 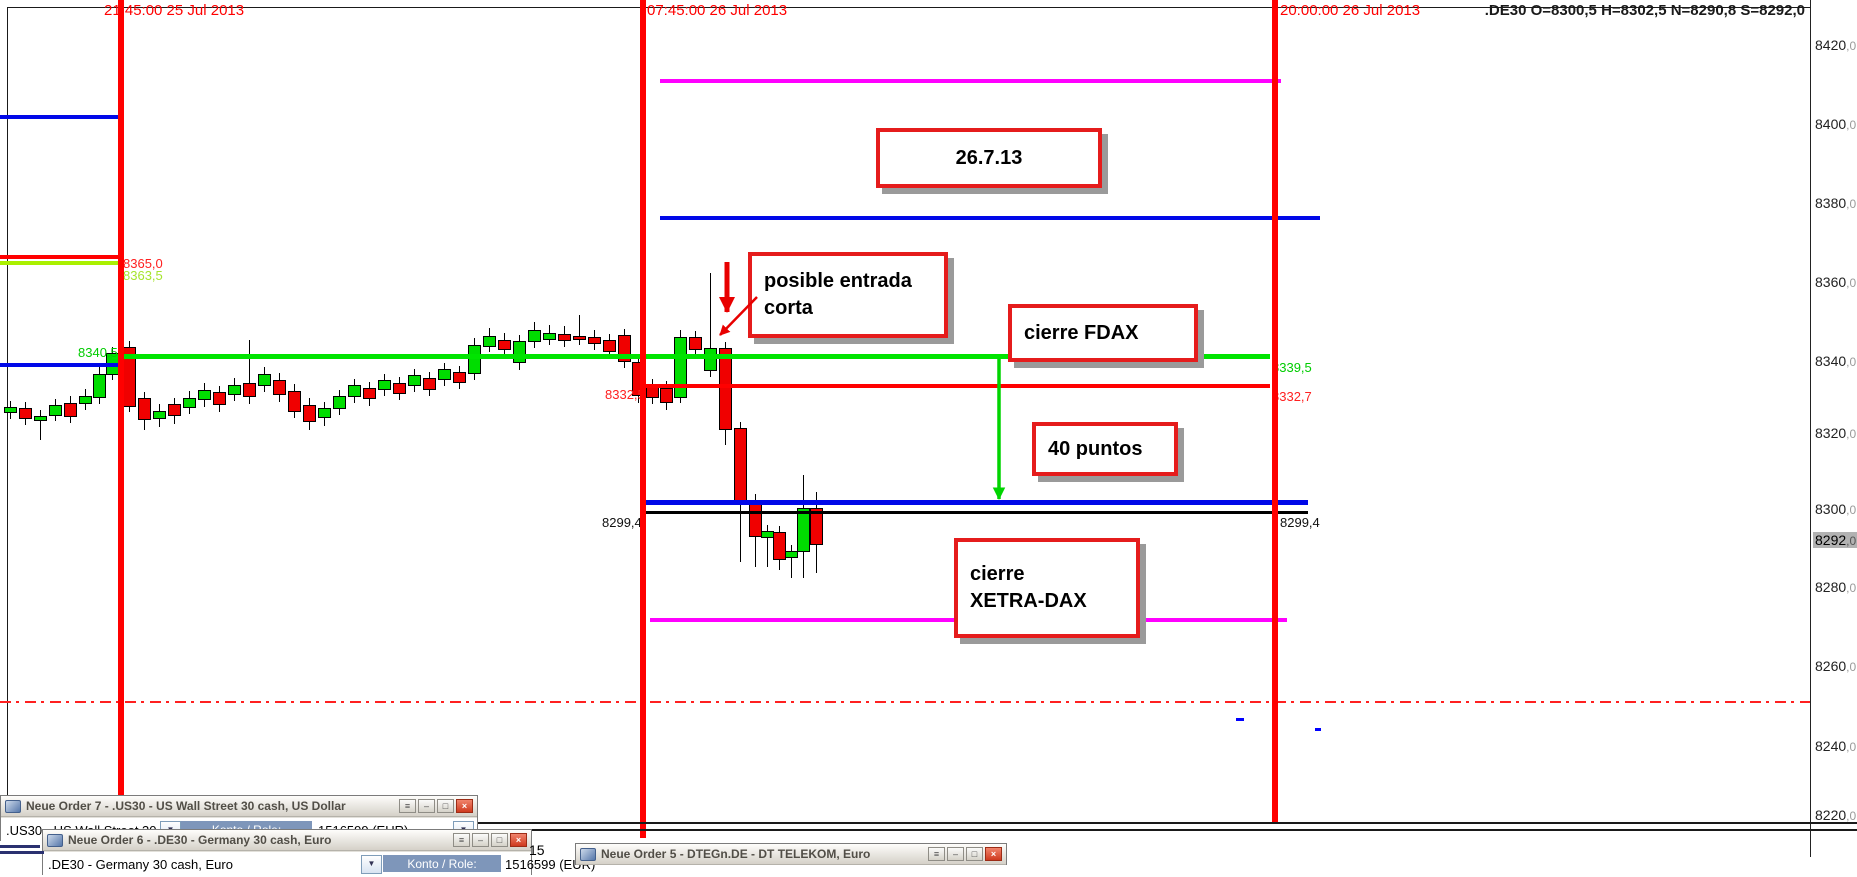 I want to click on konto-role-label: Konto / Role:, so click(x=442, y=863).